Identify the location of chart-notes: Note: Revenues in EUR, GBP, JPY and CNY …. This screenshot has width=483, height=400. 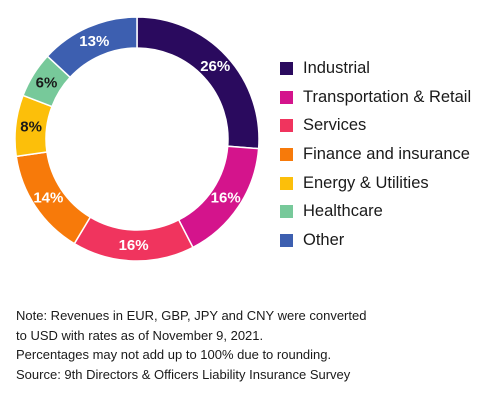
(191, 345).